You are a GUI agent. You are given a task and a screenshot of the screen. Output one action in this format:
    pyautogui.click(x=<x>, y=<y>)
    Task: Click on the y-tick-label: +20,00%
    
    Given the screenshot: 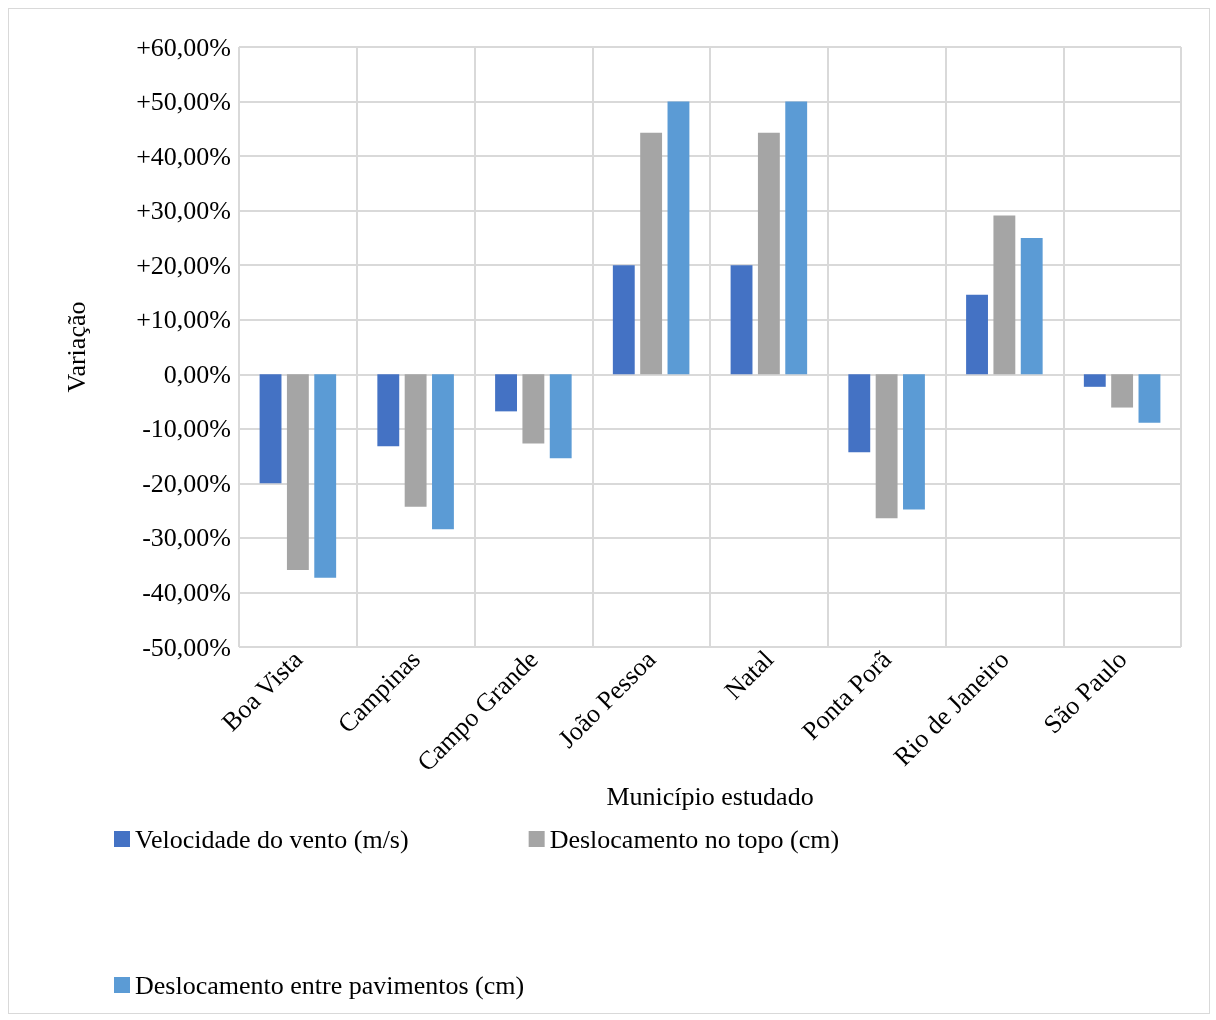 What is the action you would take?
    pyautogui.click(x=183, y=265)
    